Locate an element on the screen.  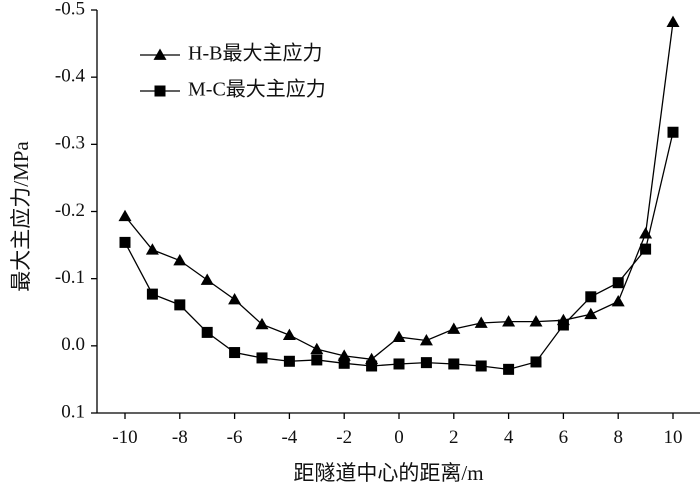
x-tick-label: 6 is located at coordinates (564, 437).